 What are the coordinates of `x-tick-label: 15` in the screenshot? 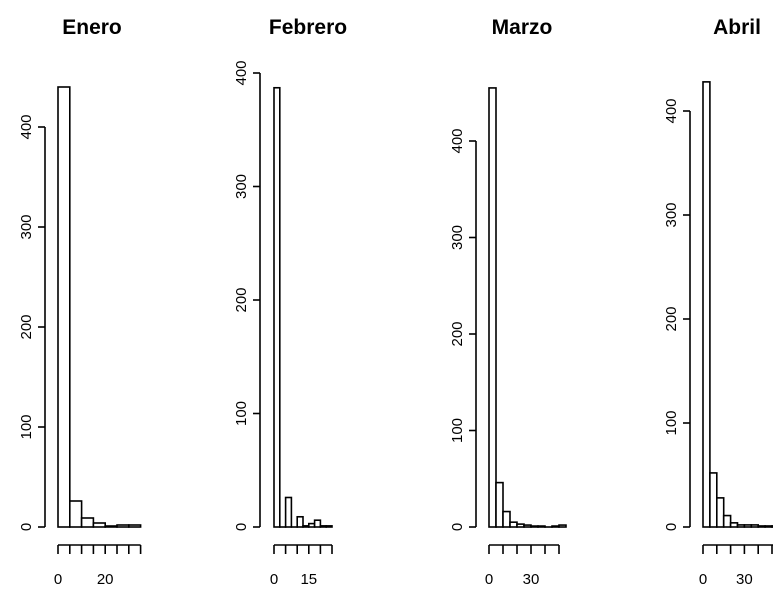 It's located at (308, 579).